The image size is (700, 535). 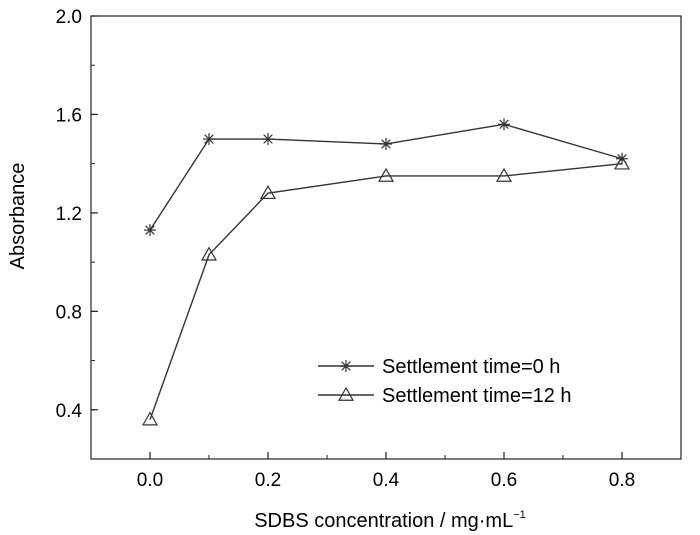 I want to click on x-tick-label: 0.2, so click(x=268, y=480).